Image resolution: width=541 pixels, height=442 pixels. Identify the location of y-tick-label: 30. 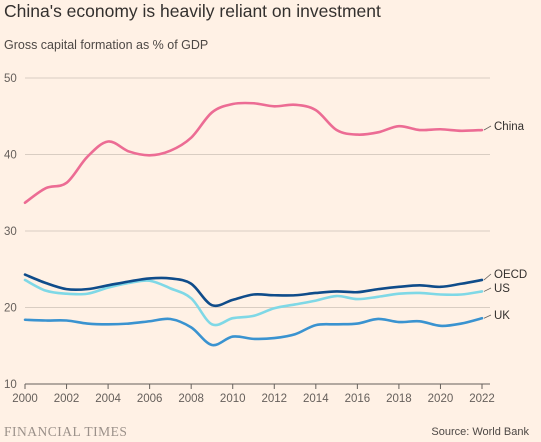
(10, 232).